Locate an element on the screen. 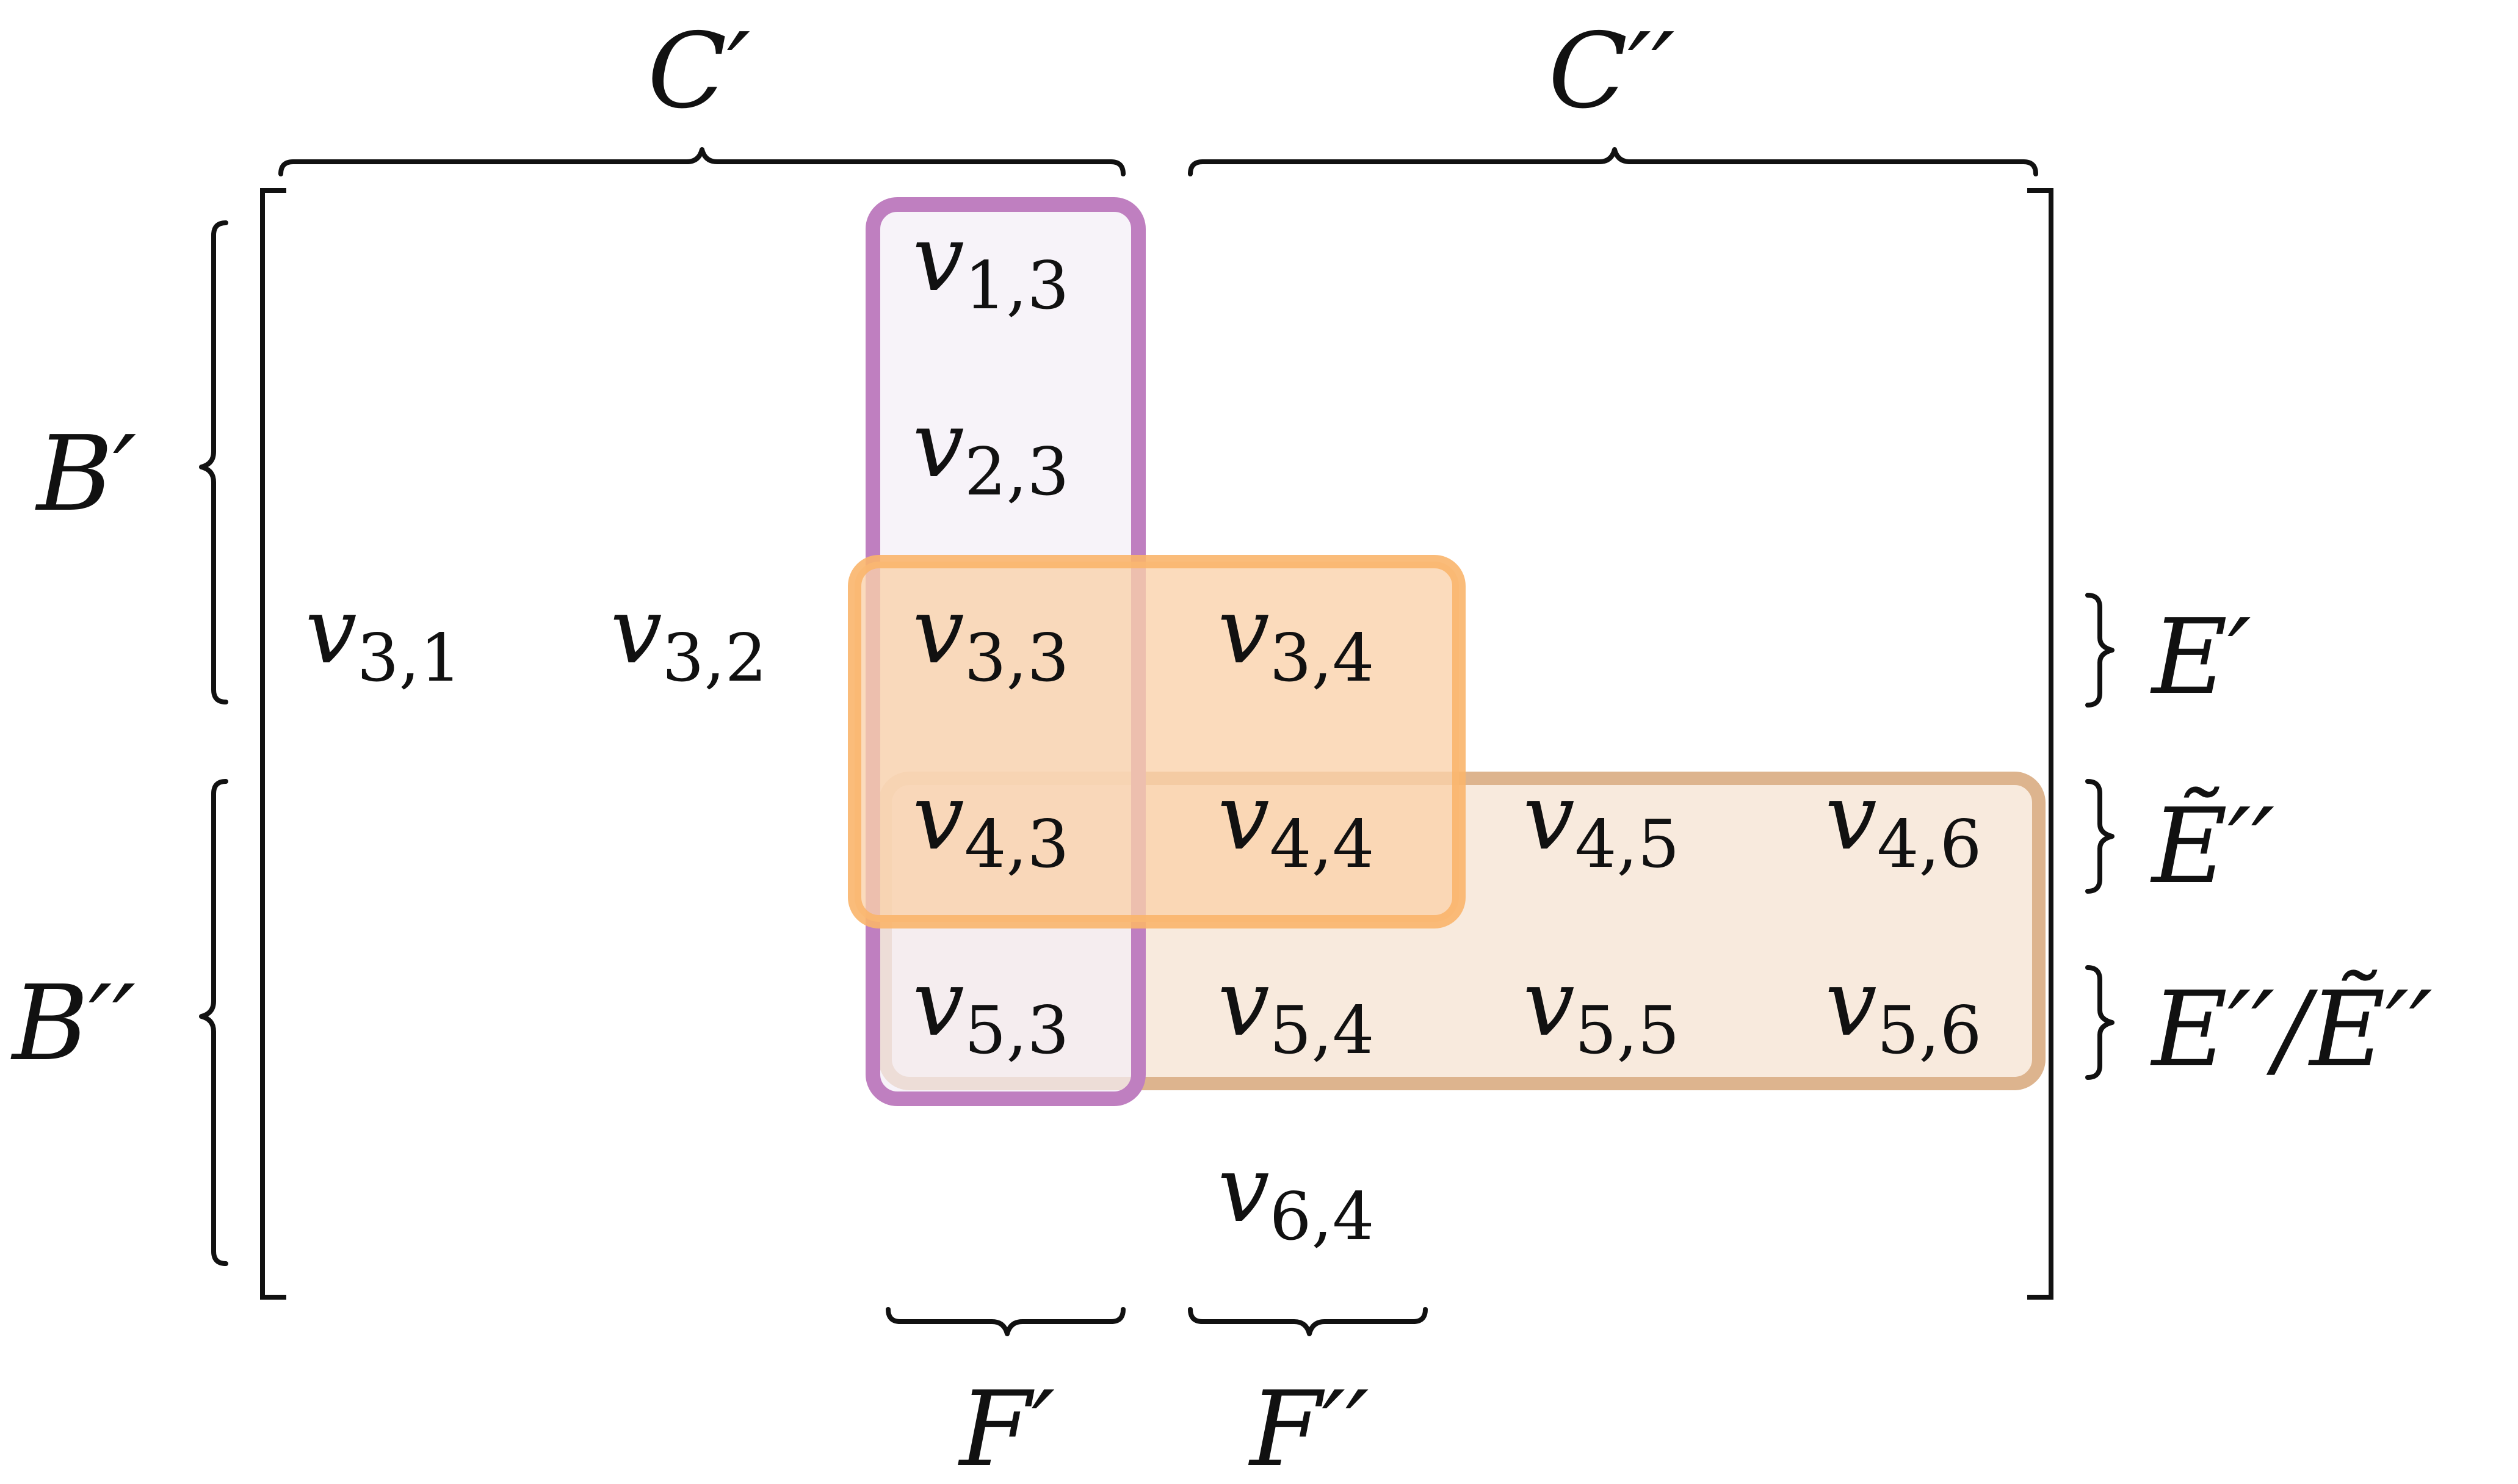  label-b-prime: B′ is located at coordinates (86, 475).